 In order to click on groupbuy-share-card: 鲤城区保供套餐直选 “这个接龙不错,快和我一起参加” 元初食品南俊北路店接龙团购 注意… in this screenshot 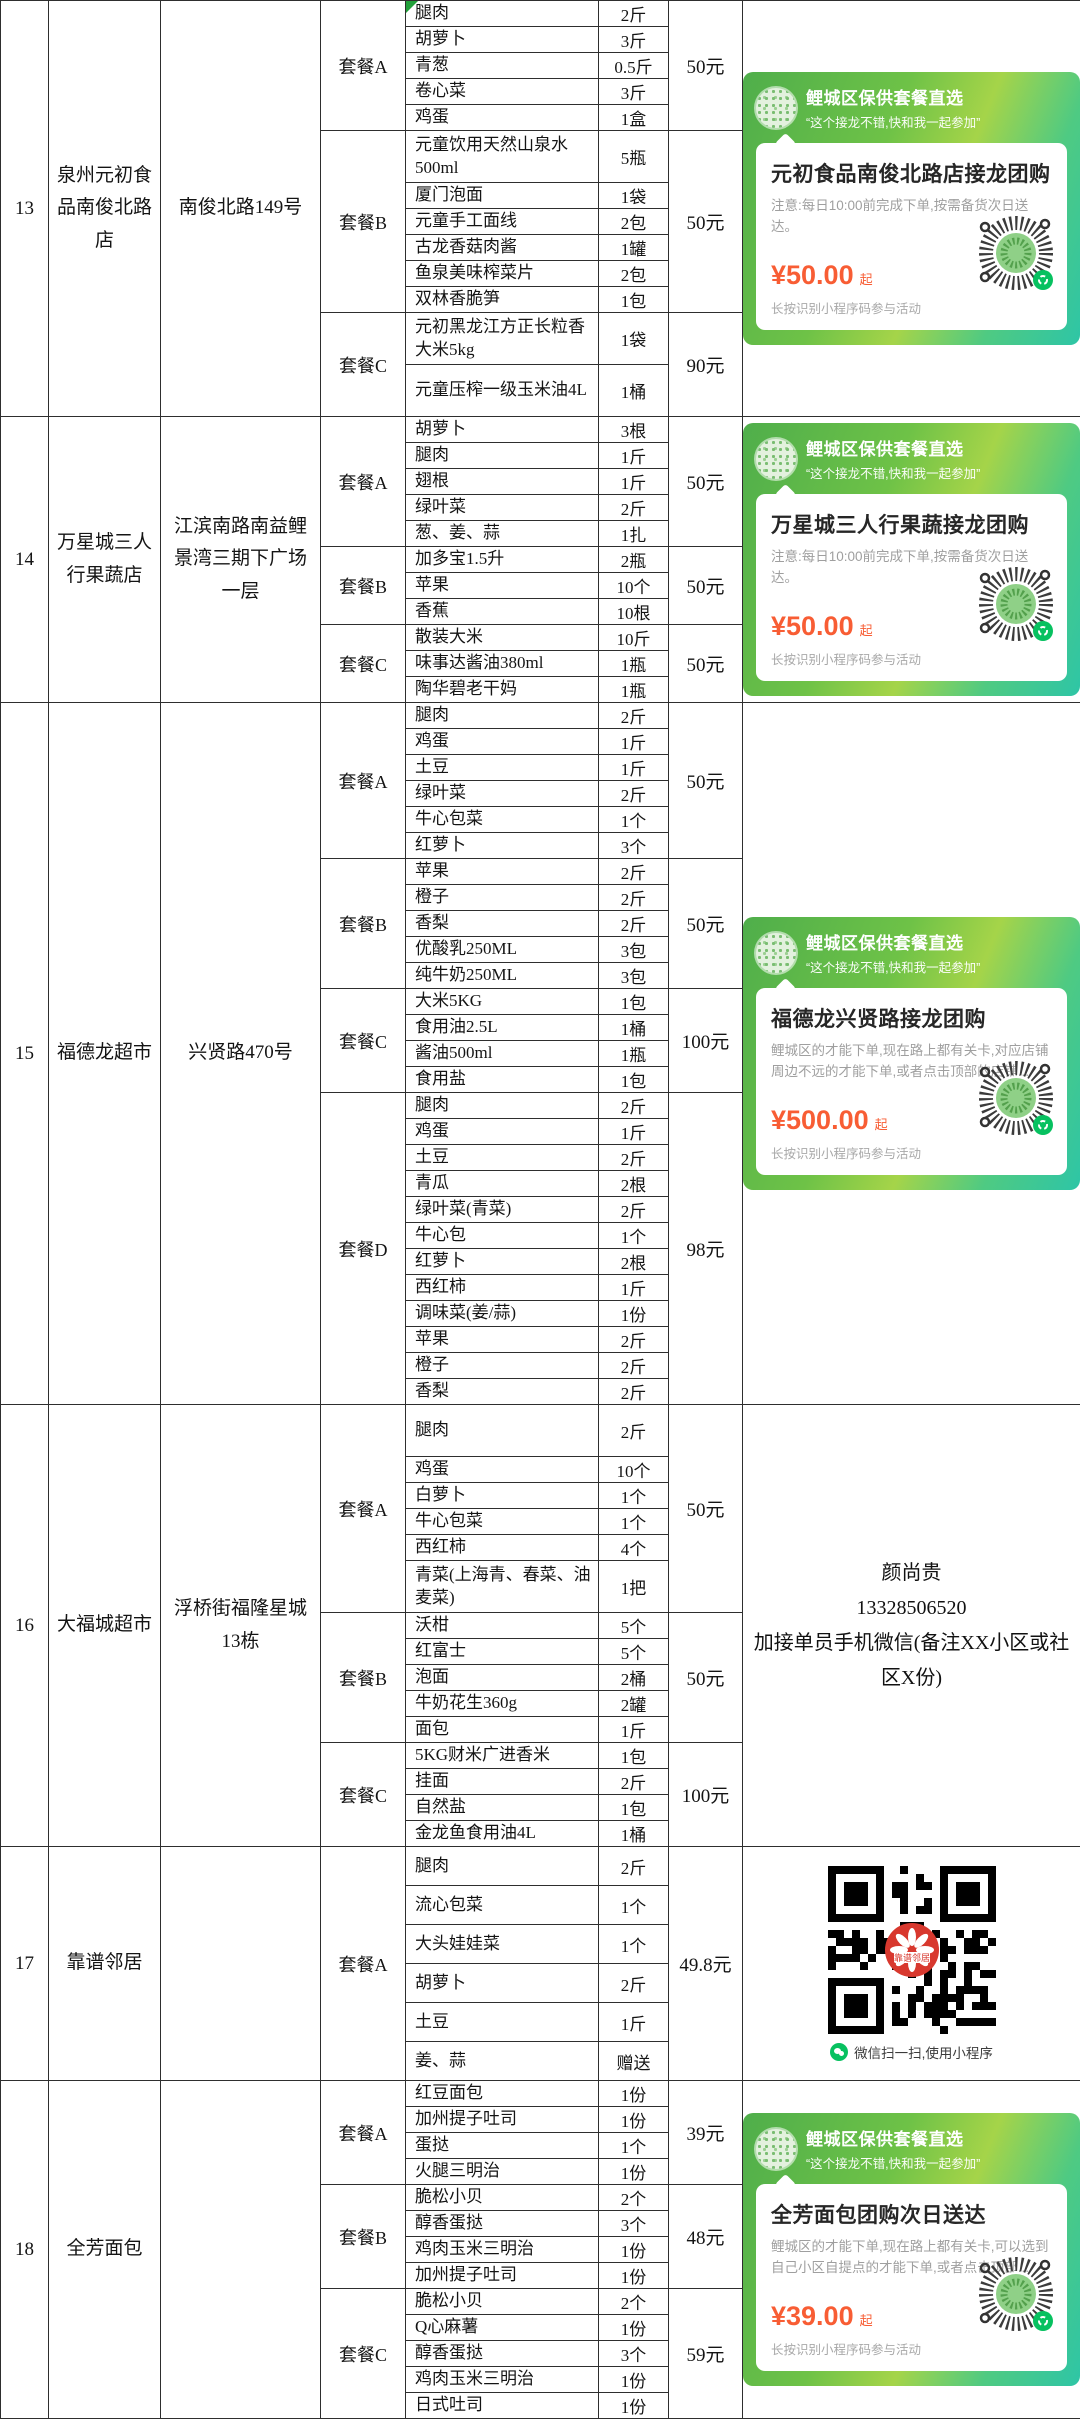, I will do `click(911, 208)`.